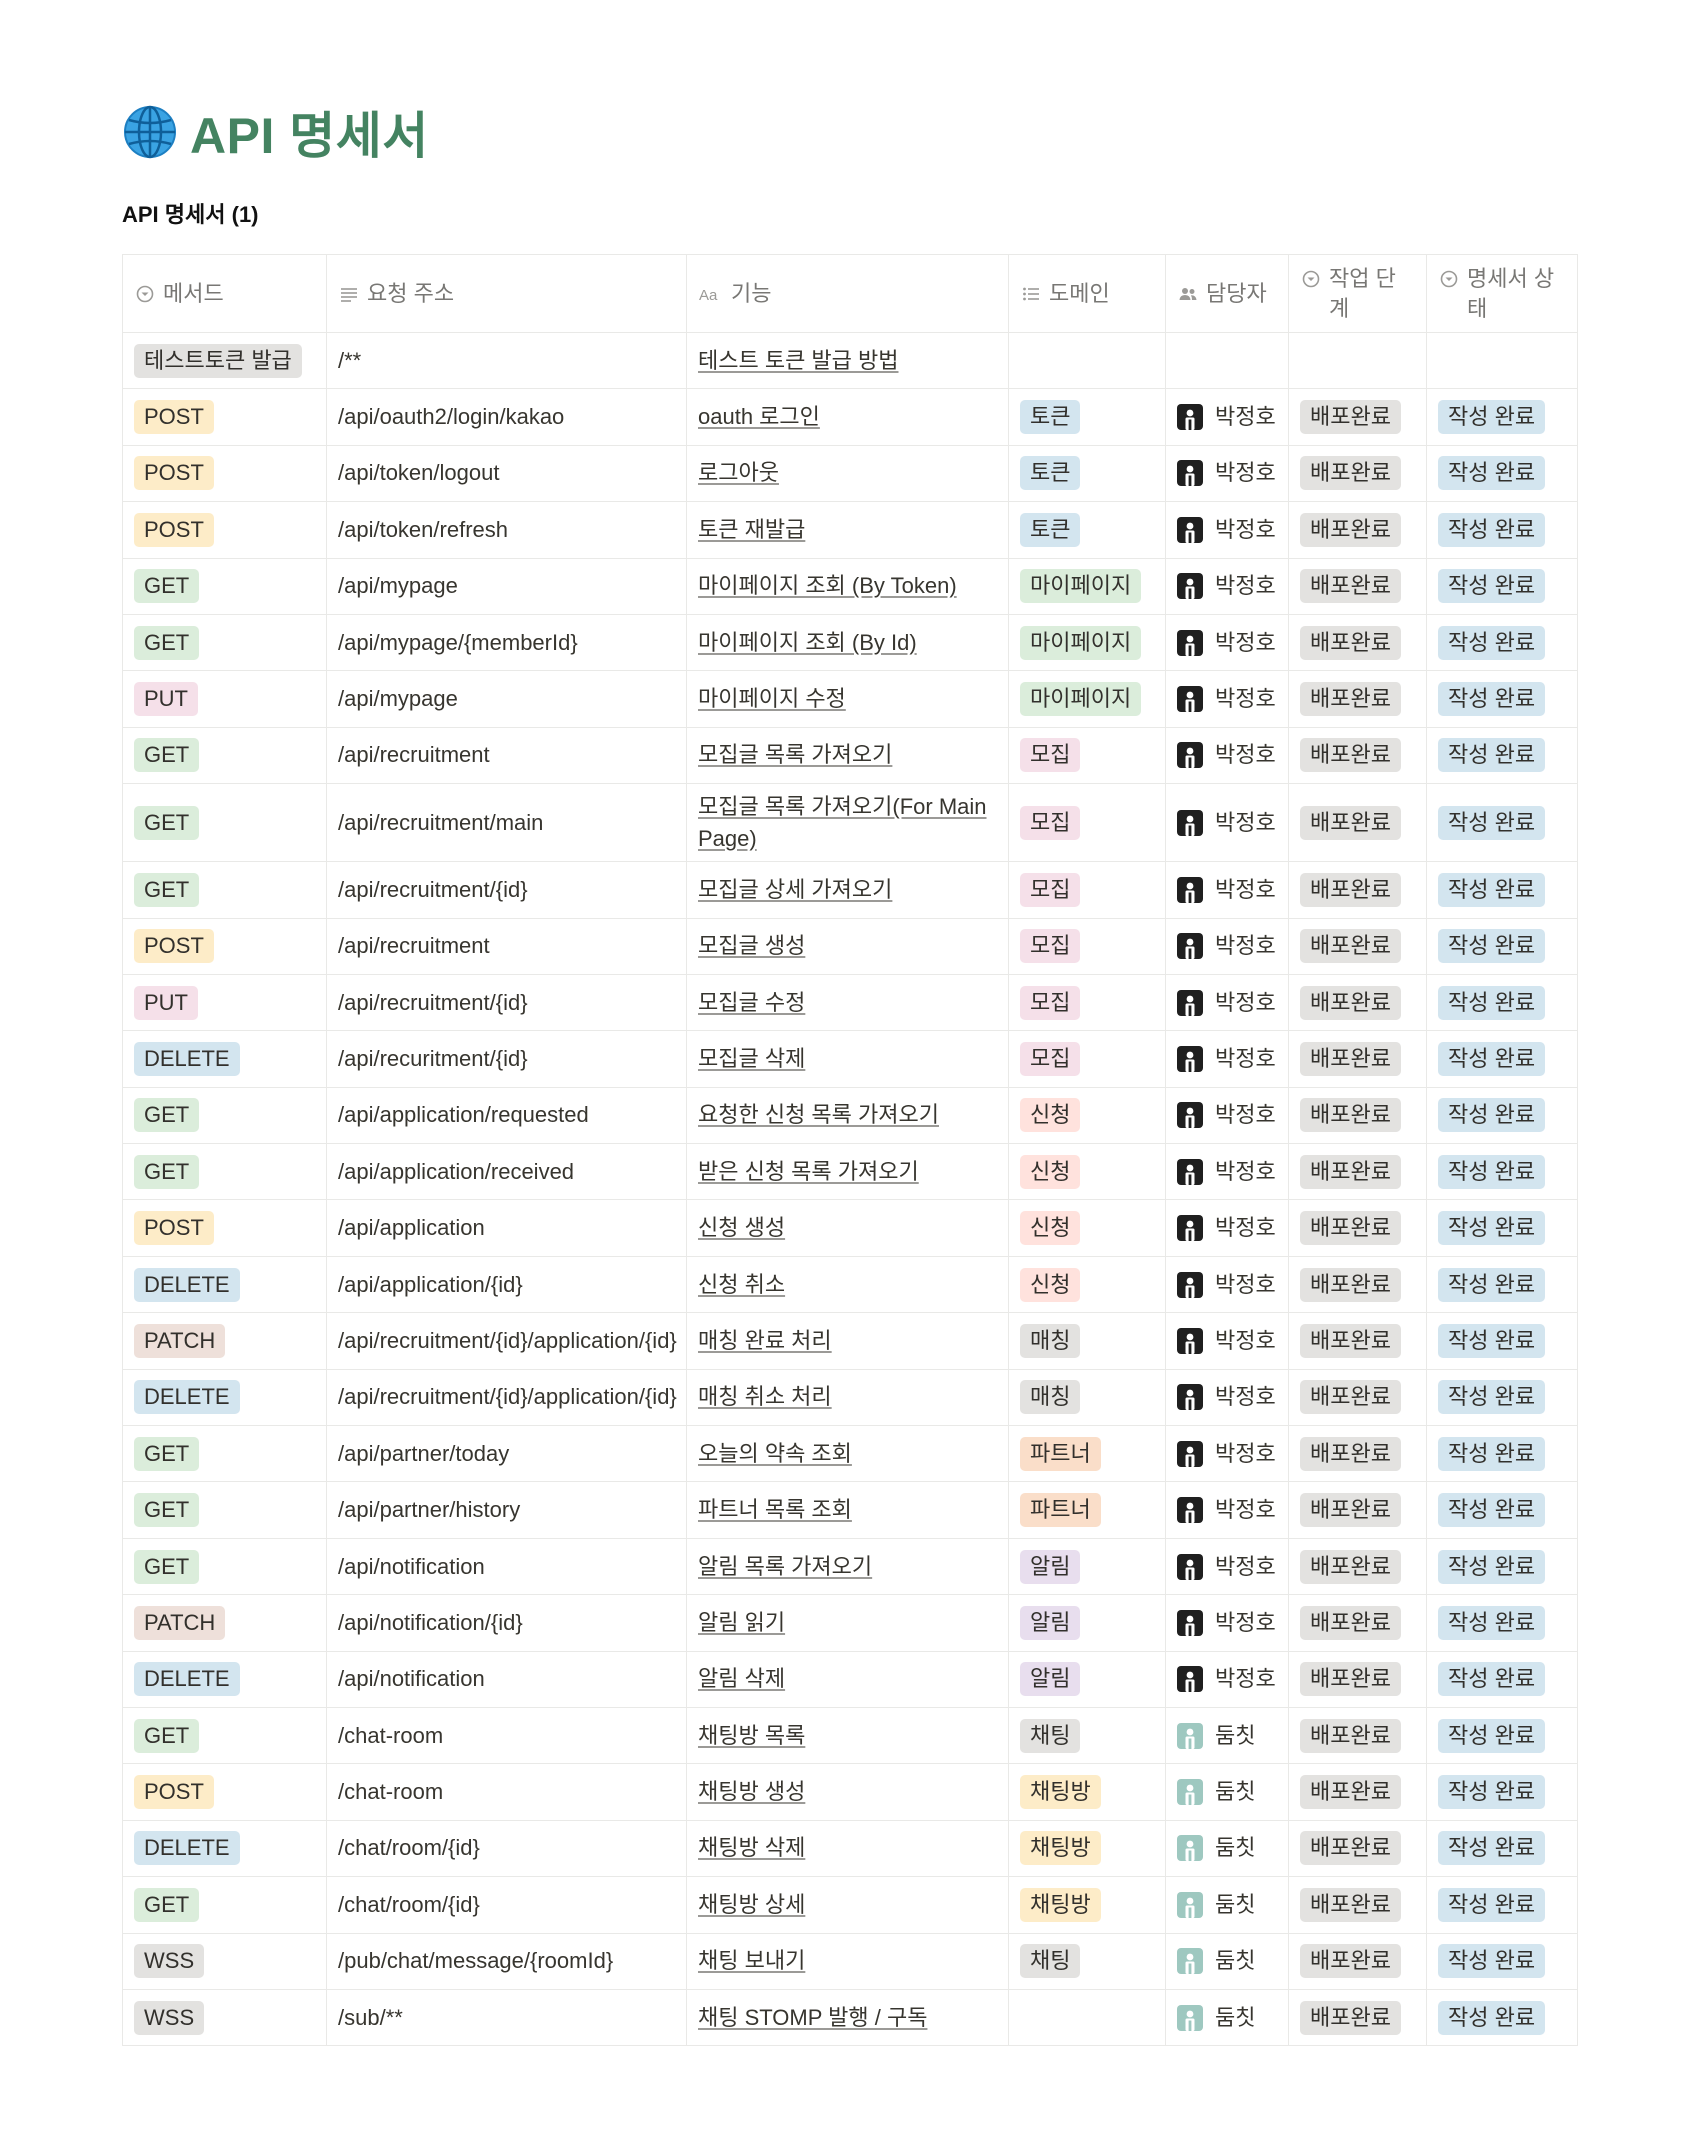  I want to click on feature-cell: 채팅 보내기, so click(848, 1961).